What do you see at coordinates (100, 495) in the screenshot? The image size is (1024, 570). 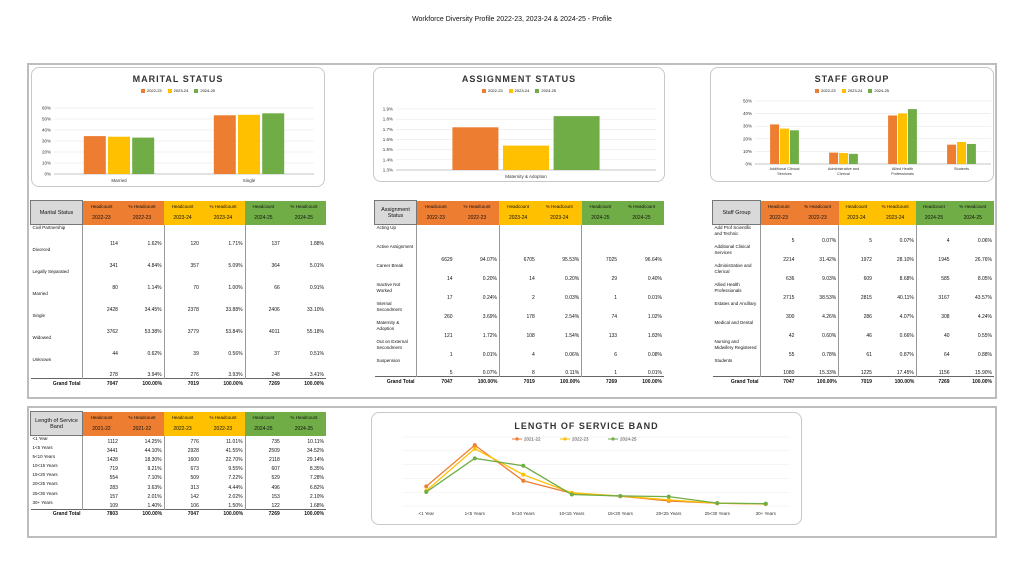 I see `cell: 157` at bounding box center [100, 495].